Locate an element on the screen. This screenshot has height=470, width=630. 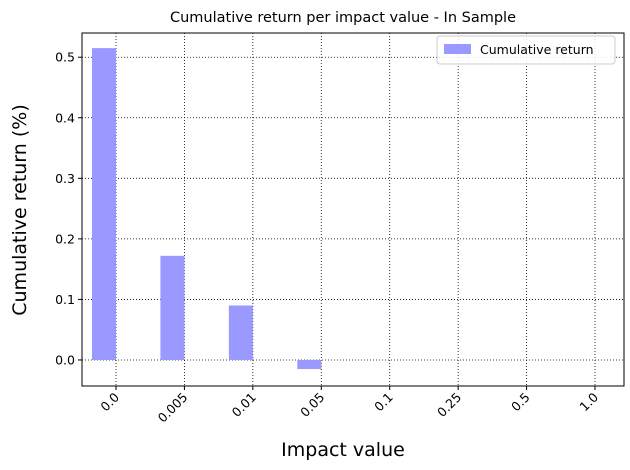
x-tick-label: 0.01 is located at coordinates (244, 405).